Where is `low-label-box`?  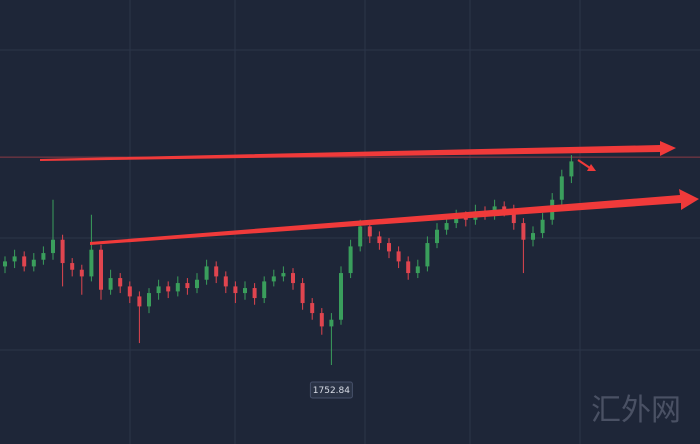
low-label-box is located at coordinates (331, 390).